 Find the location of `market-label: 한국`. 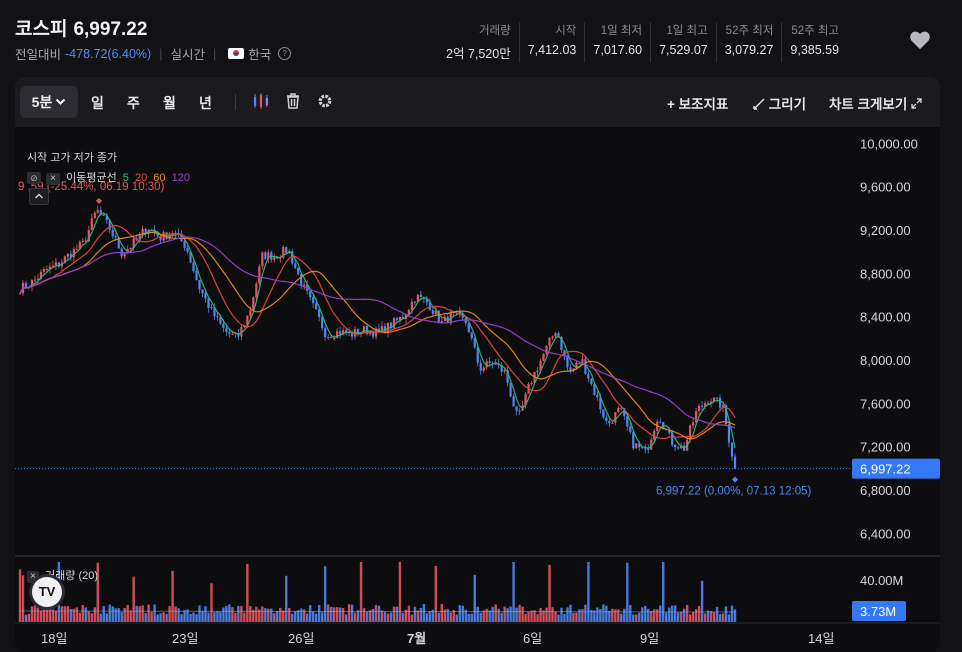

market-label: 한국 is located at coordinates (260, 55).